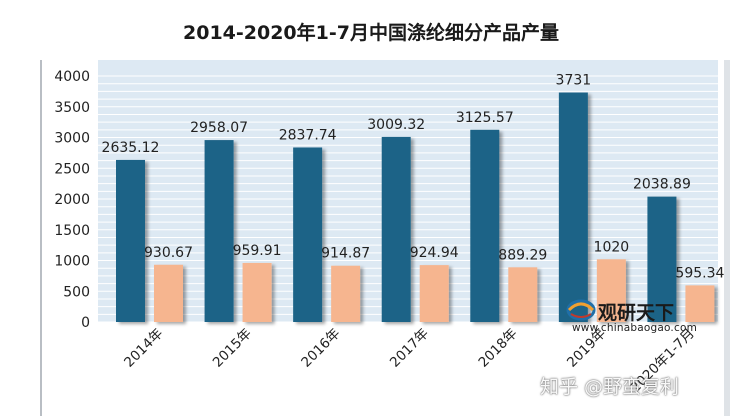 This screenshot has height=420, width=742. What do you see at coordinates (634, 328) in the screenshot?
I see `logo-url-text: www.chinabaogao.com` at bounding box center [634, 328].